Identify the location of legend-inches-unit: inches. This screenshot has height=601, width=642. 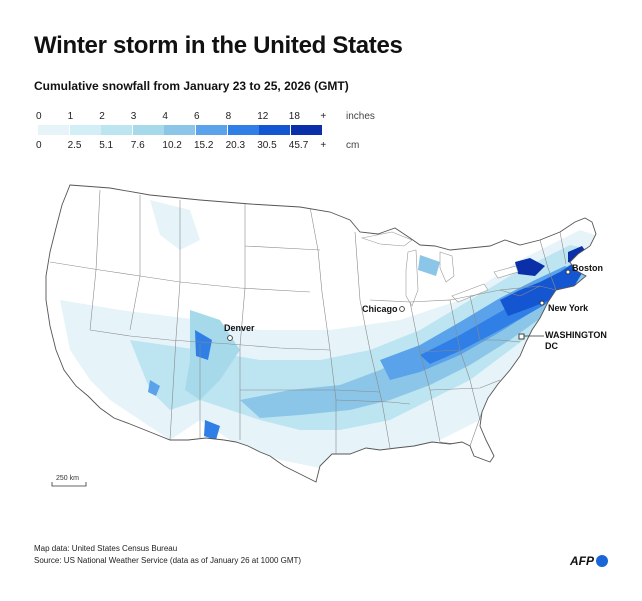
(360, 116).